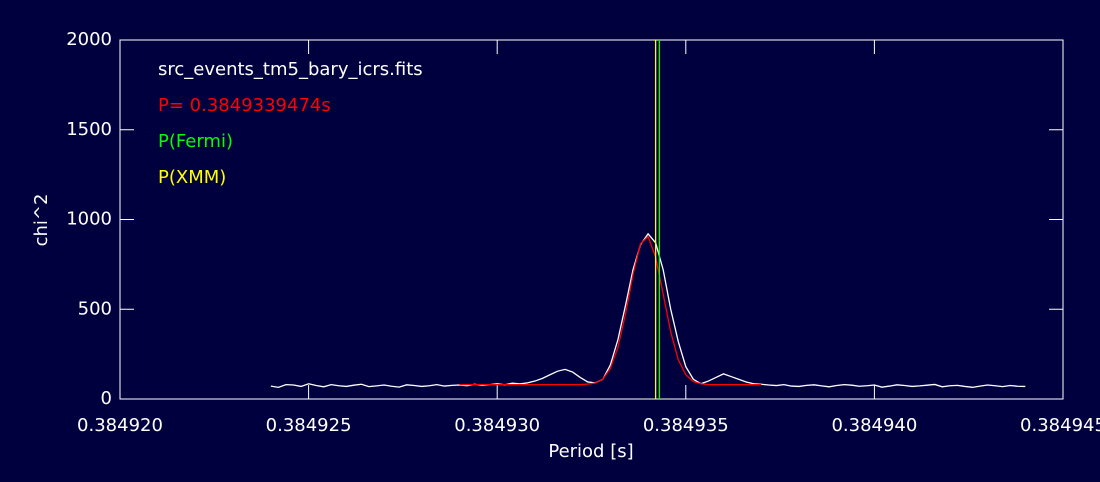 The height and width of the screenshot is (482, 1100). I want to click on x-tick-label: 0.384945, so click(1060, 425).